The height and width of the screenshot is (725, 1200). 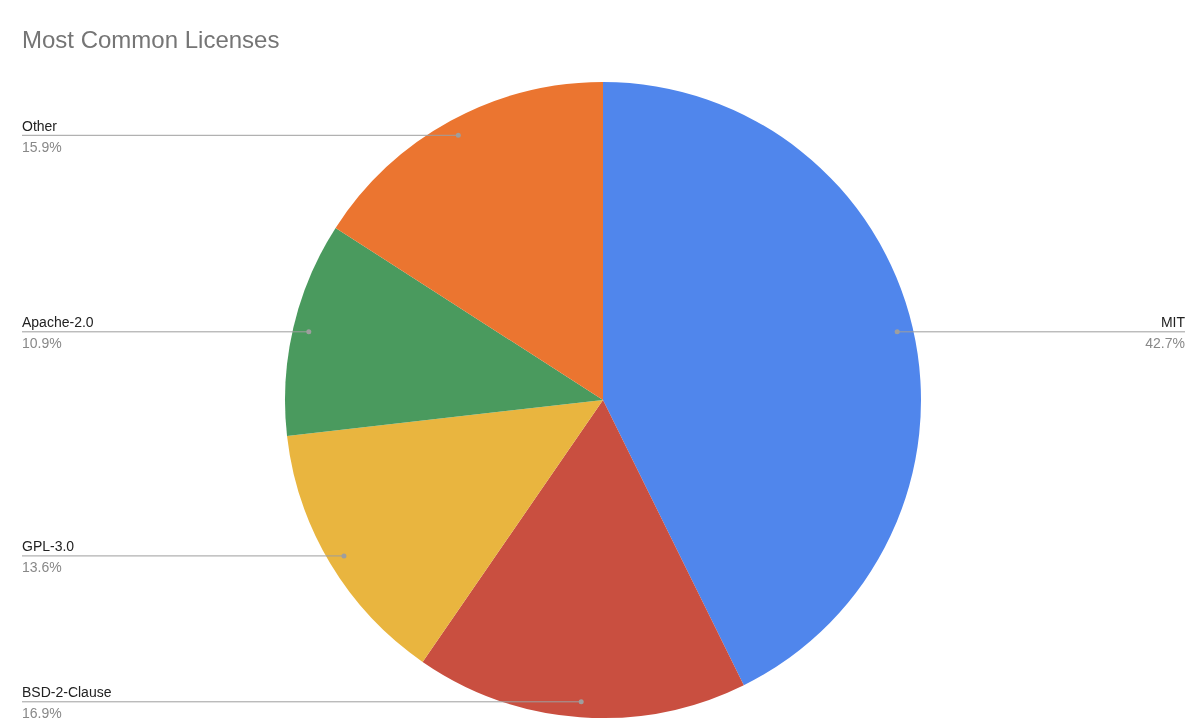 I want to click on slice-label: GPL-3.0, so click(x=48, y=546).